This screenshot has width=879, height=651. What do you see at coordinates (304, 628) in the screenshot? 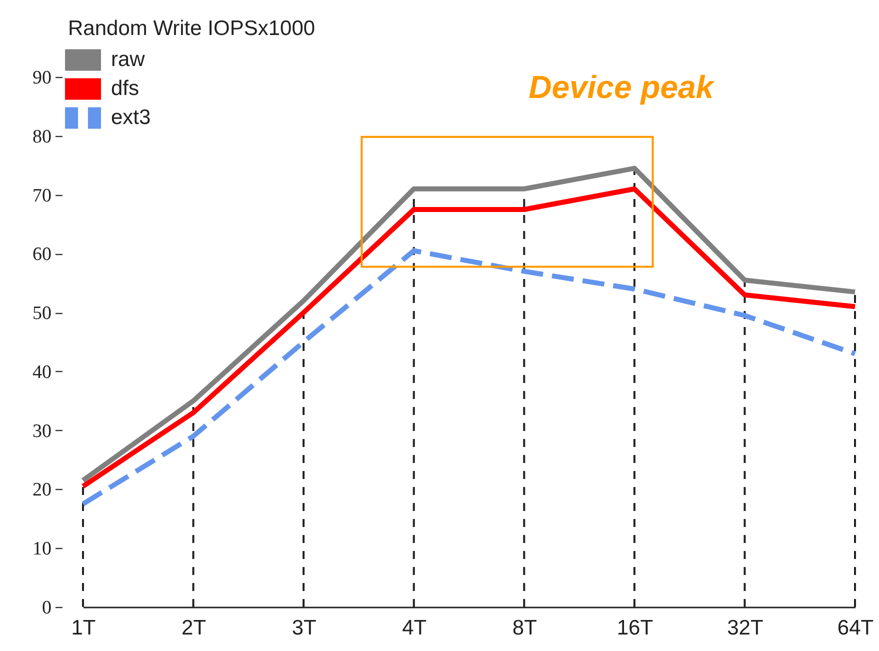
I see `x-tick-label: 3T` at bounding box center [304, 628].